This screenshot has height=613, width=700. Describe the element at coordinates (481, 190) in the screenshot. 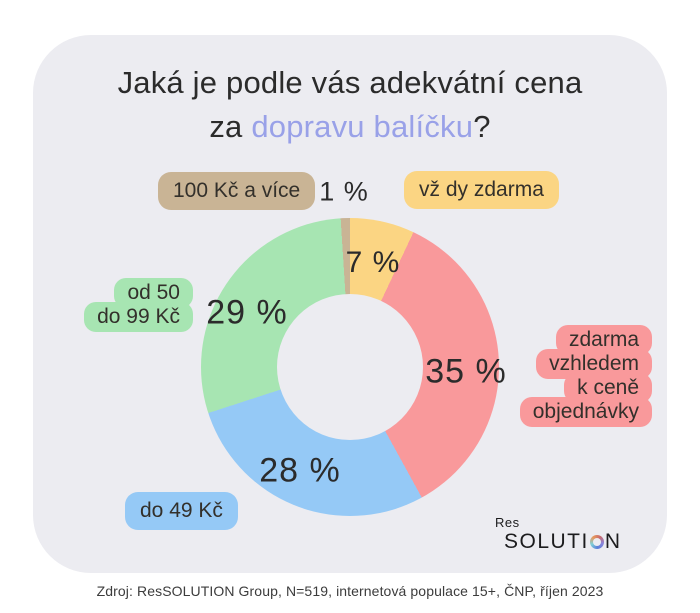

I see `legend-badge-vzdy-zdarma: vž dy zdarma` at that location.